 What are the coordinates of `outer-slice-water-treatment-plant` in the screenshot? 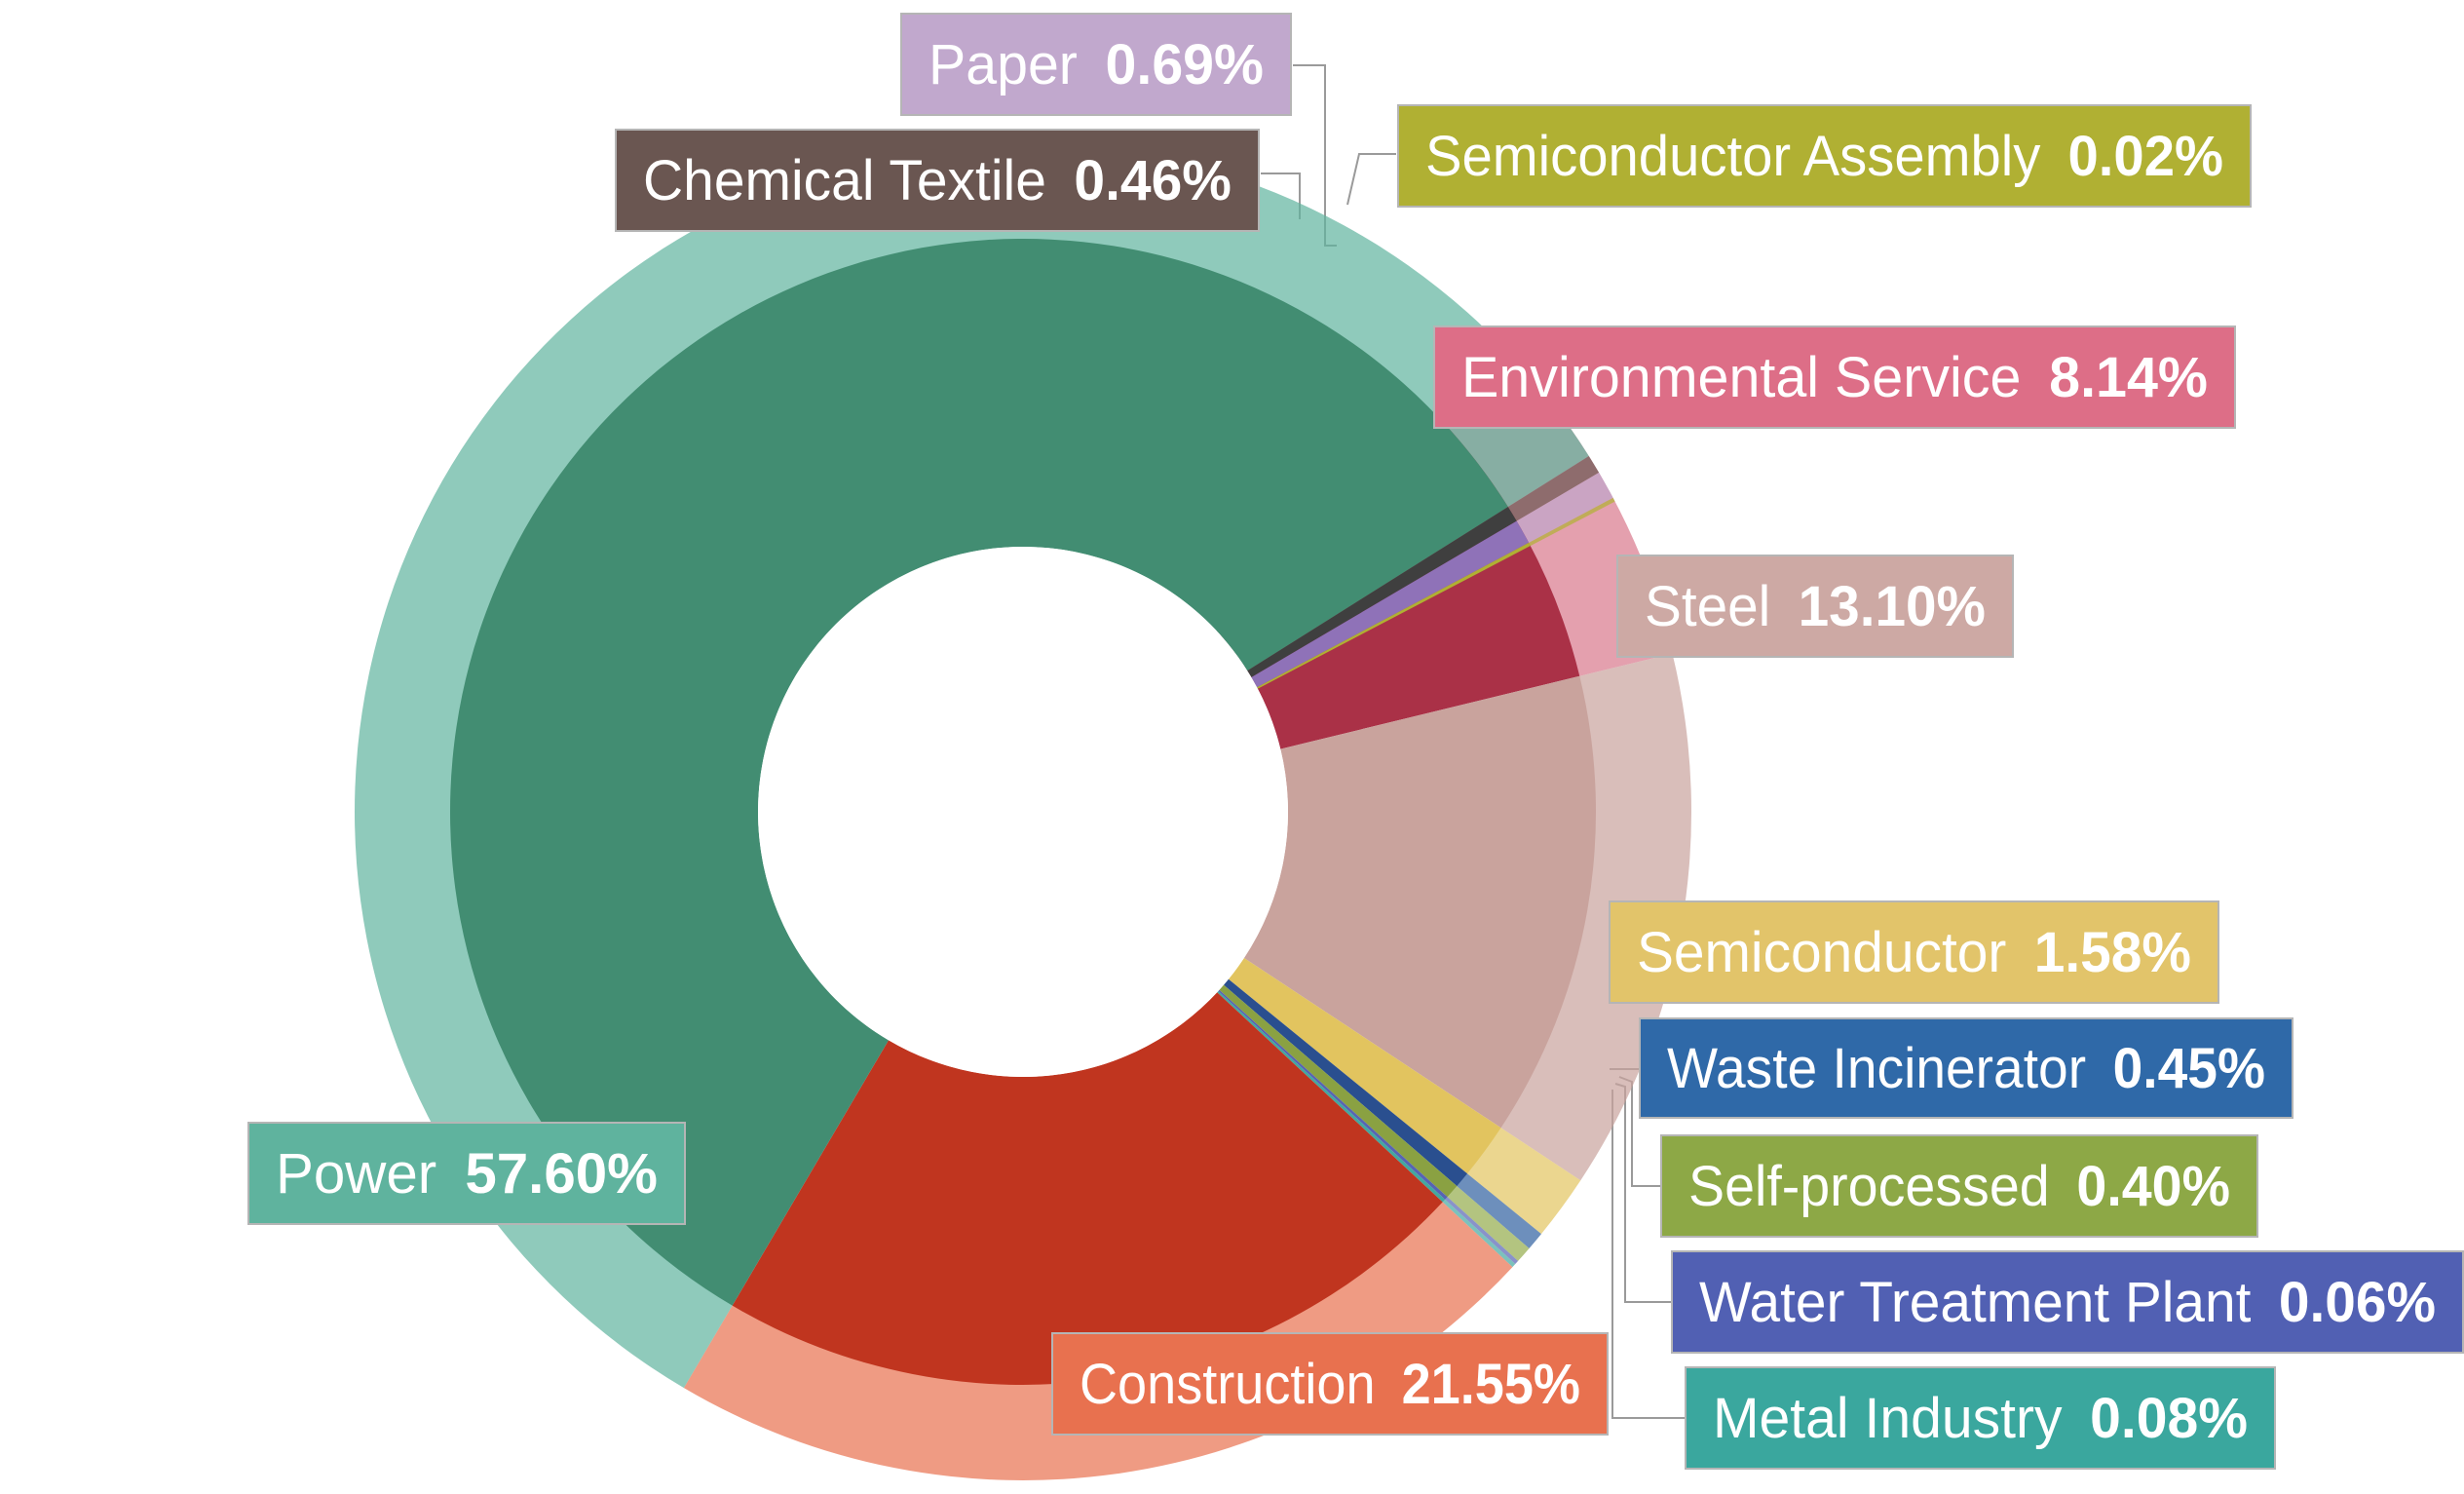 It's located at (1481, 1230).